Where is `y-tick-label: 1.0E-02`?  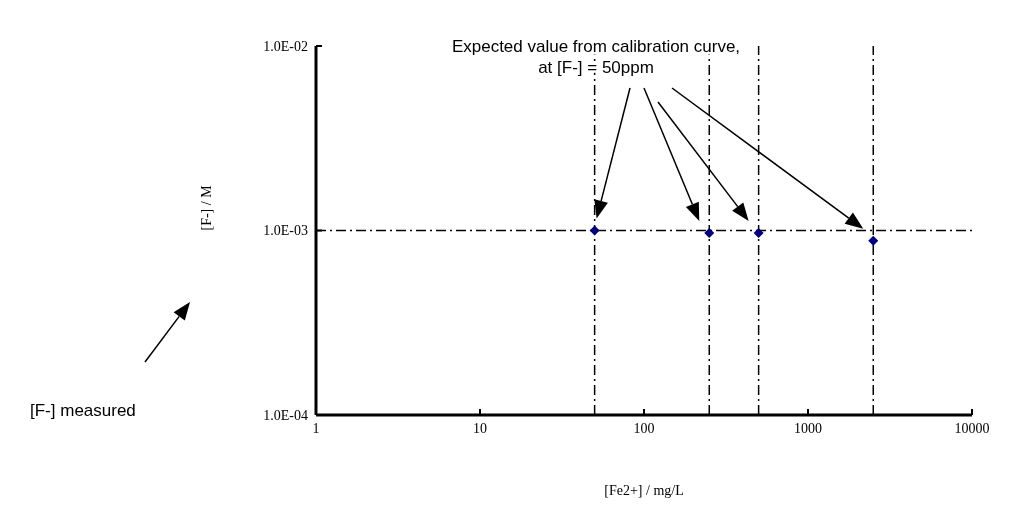
y-tick-label: 1.0E-02 is located at coordinates (285, 46).